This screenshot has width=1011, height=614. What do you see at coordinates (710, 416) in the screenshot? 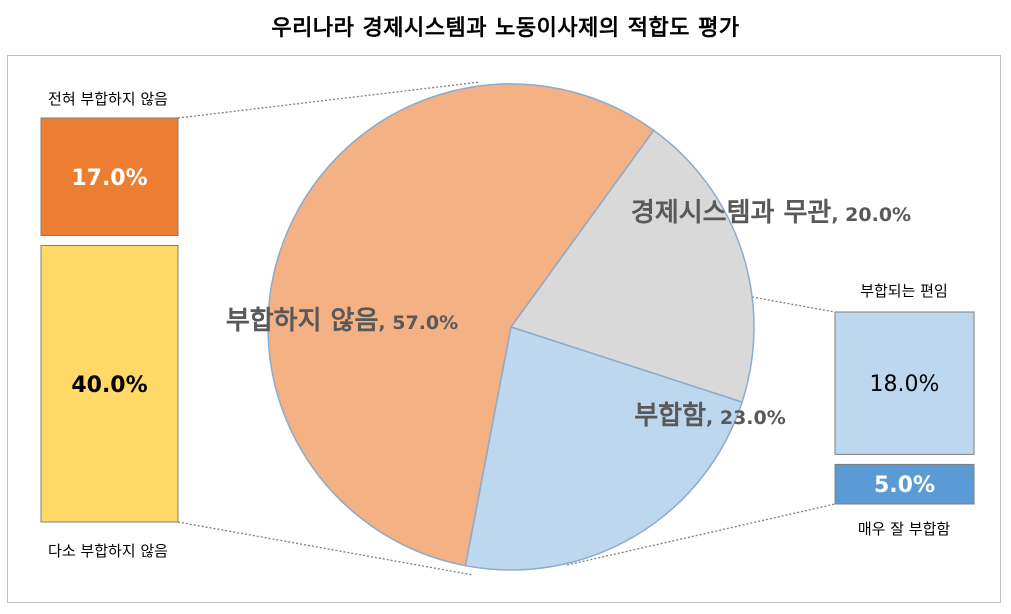
I see `slice-label-fit: 부합함, 23.0%` at bounding box center [710, 416].